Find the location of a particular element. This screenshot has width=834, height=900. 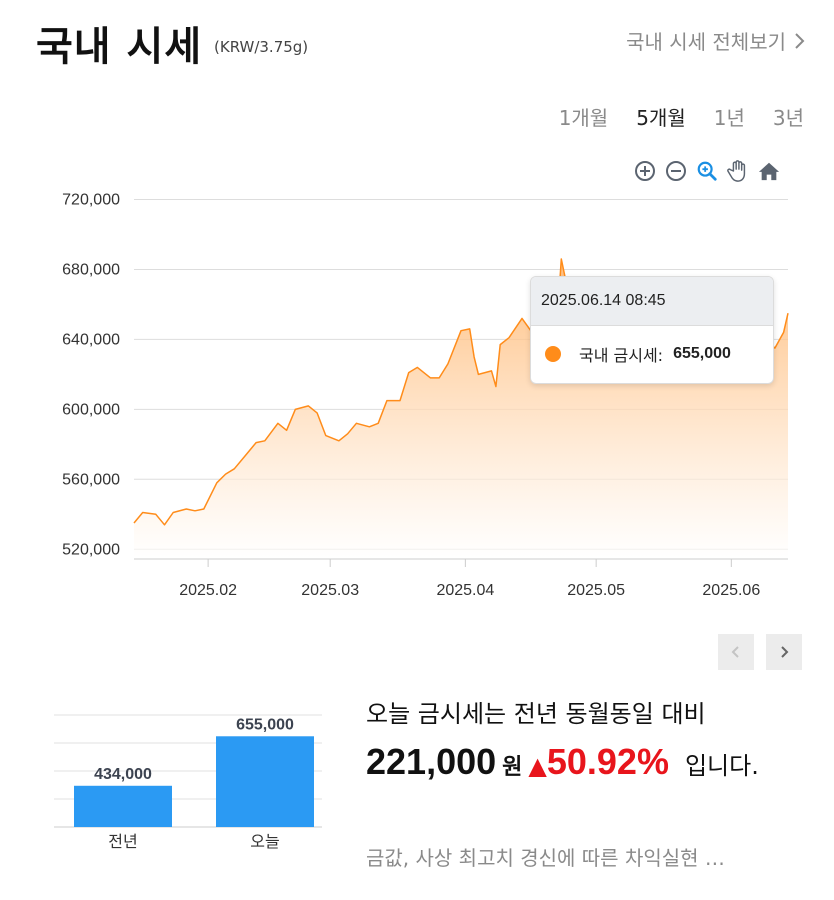

y-tick-label: 520,000 is located at coordinates (91, 549).